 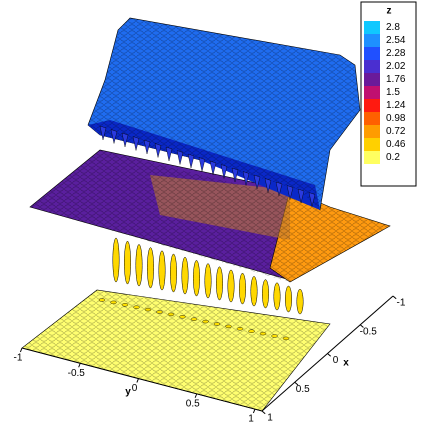 What do you see at coordinates (142, 379) in the screenshot?
I see `y-axis-line` at bounding box center [142, 379].